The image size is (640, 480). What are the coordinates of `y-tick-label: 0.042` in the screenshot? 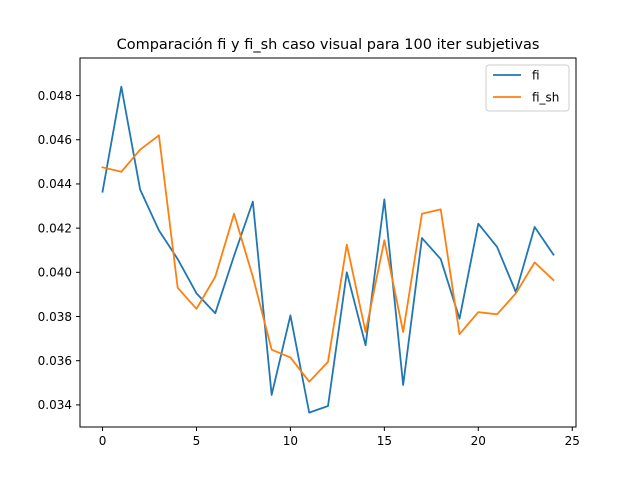 It's located at (55, 228).